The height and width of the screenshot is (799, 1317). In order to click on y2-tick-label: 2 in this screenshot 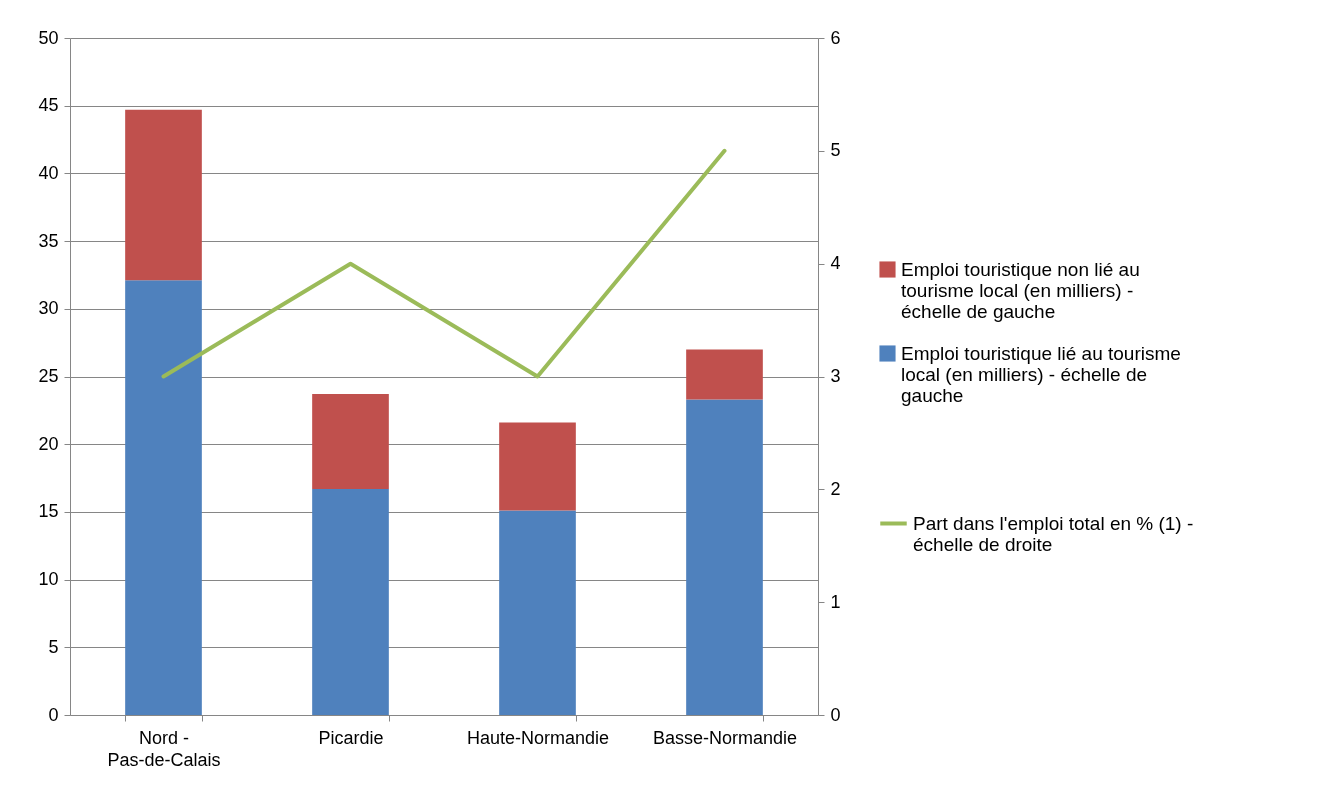, I will do `click(835, 488)`.